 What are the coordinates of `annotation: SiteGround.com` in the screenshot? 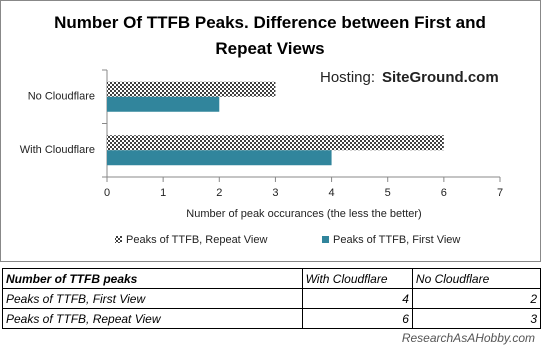 It's located at (440, 77).